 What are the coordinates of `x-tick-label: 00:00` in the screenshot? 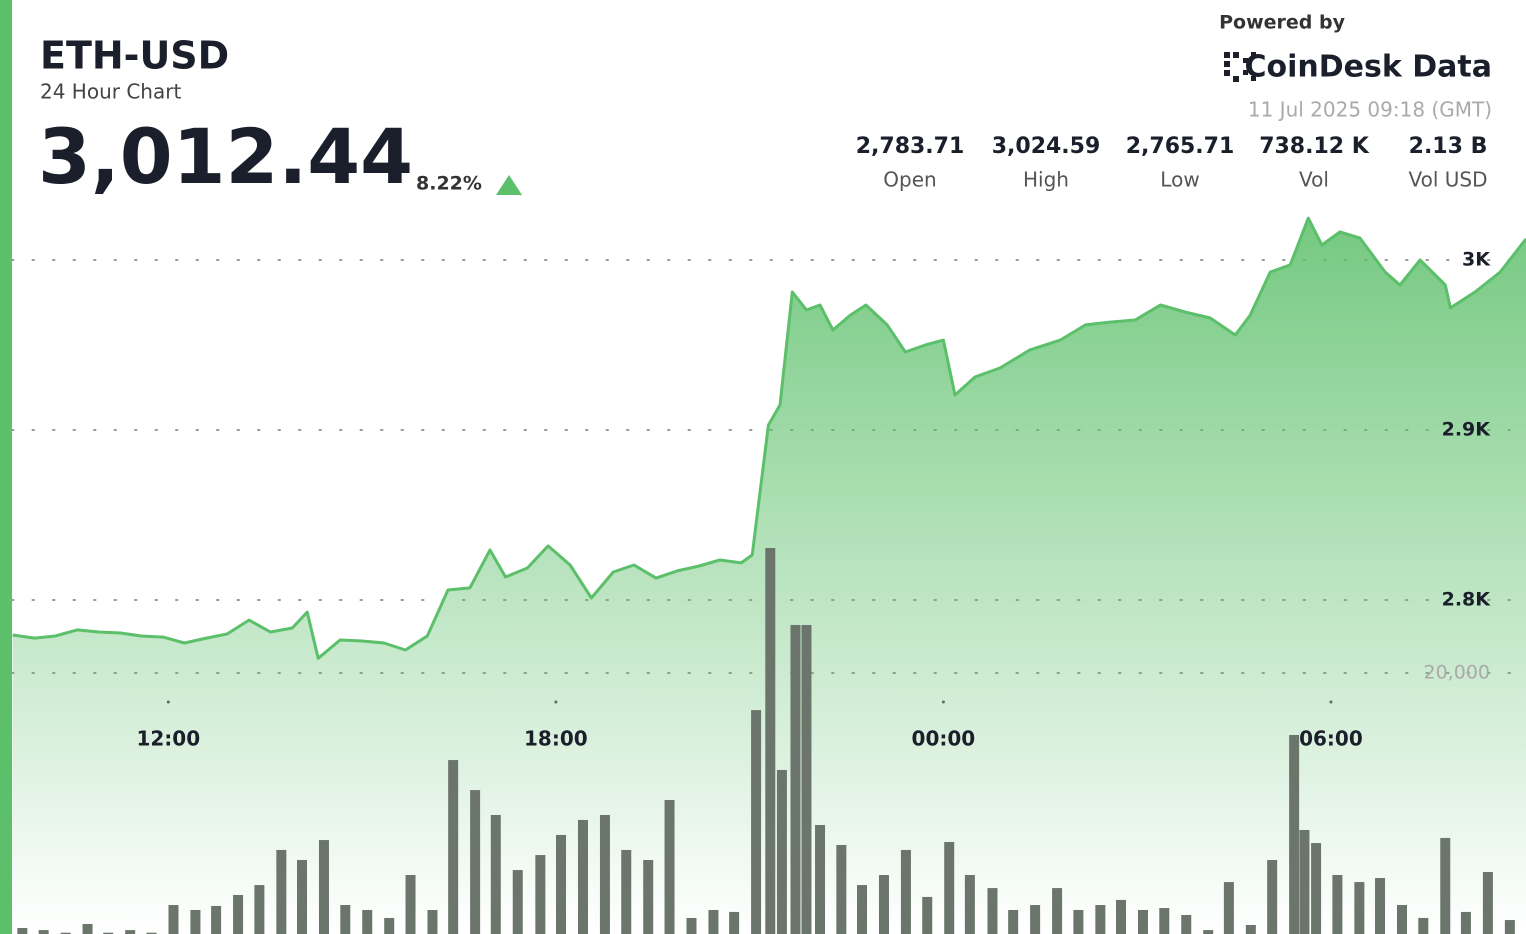 It's located at (944, 739).